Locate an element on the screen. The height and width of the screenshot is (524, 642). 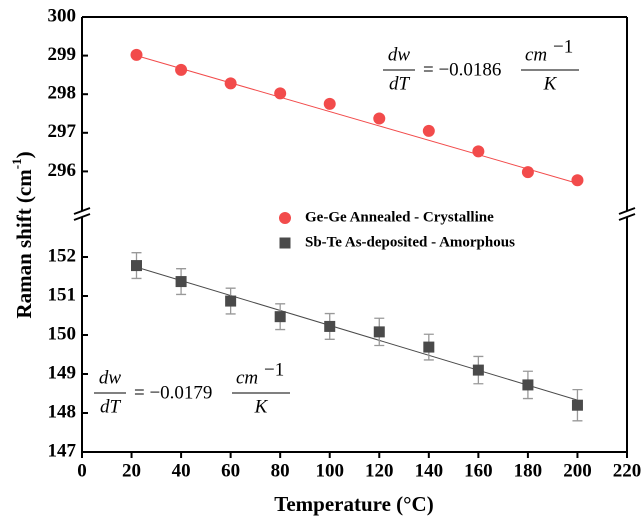
x-tick-label: 200 is located at coordinates (577, 470).